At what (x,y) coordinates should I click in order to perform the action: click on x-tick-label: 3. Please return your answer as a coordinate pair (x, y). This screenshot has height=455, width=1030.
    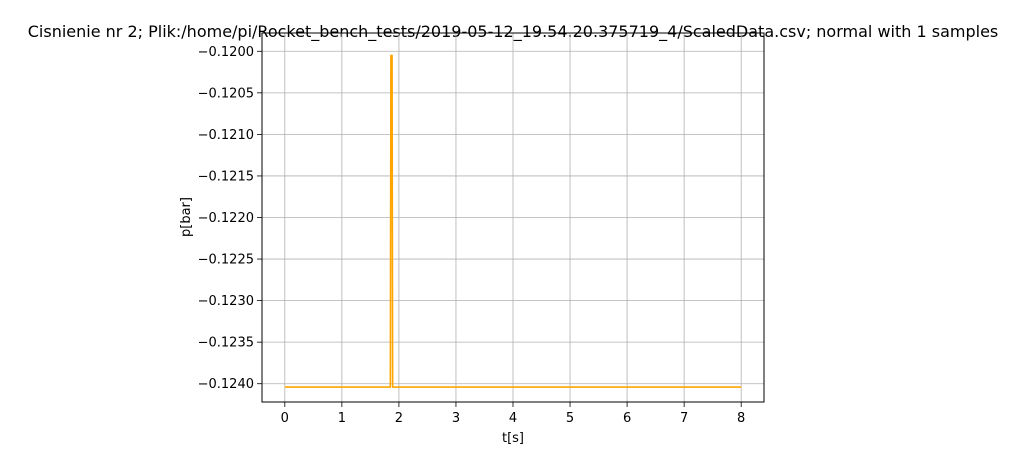
    Looking at the image, I should click on (456, 418).